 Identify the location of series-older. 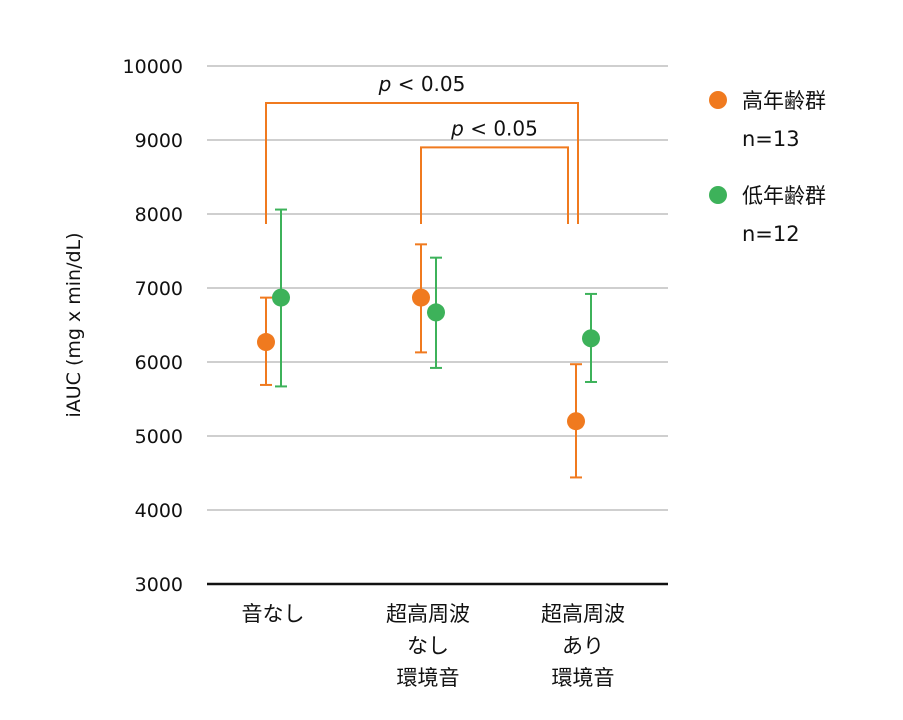
(421, 361).